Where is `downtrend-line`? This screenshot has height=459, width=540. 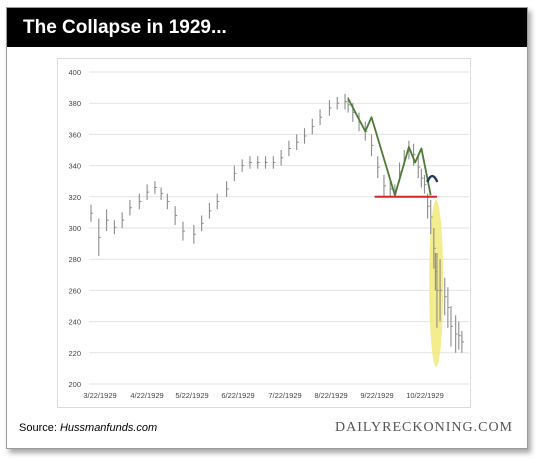 downtrend-line is located at coordinates (389, 147).